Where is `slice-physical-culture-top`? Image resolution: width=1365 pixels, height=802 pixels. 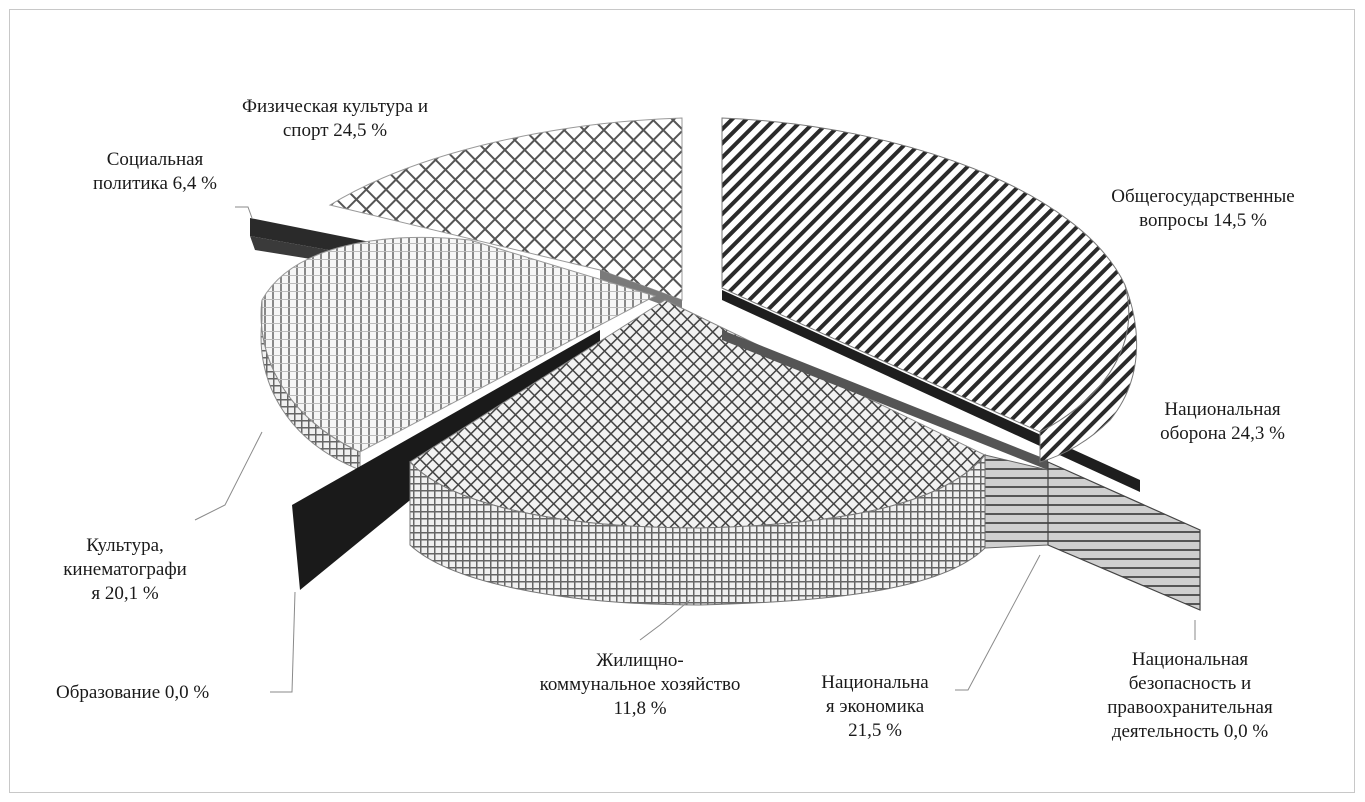 slice-physical-culture-top is located at coordinates (505, 209).